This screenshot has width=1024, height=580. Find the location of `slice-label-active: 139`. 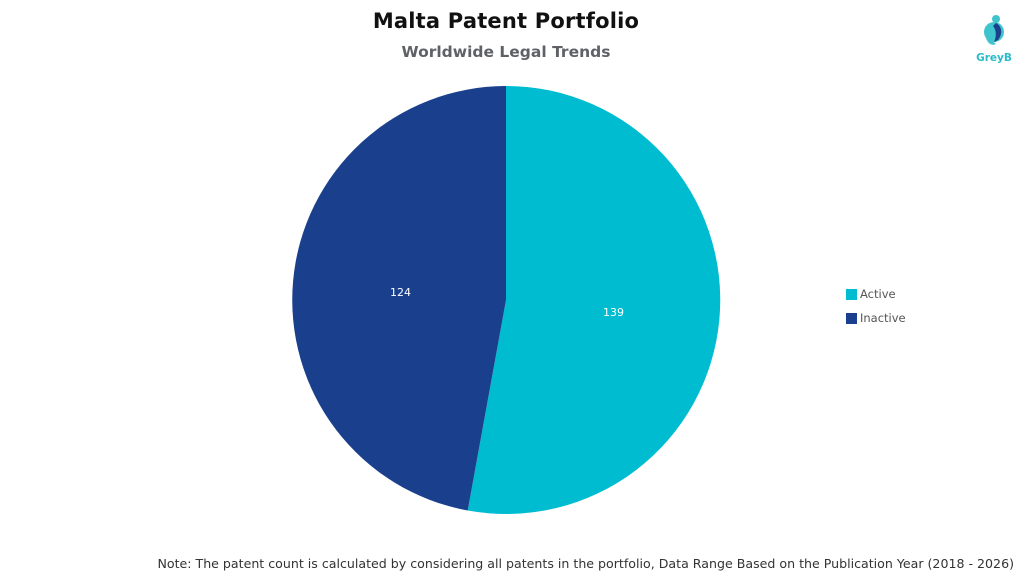

slice-label-active: 139 is located at coordinates (613, 312).